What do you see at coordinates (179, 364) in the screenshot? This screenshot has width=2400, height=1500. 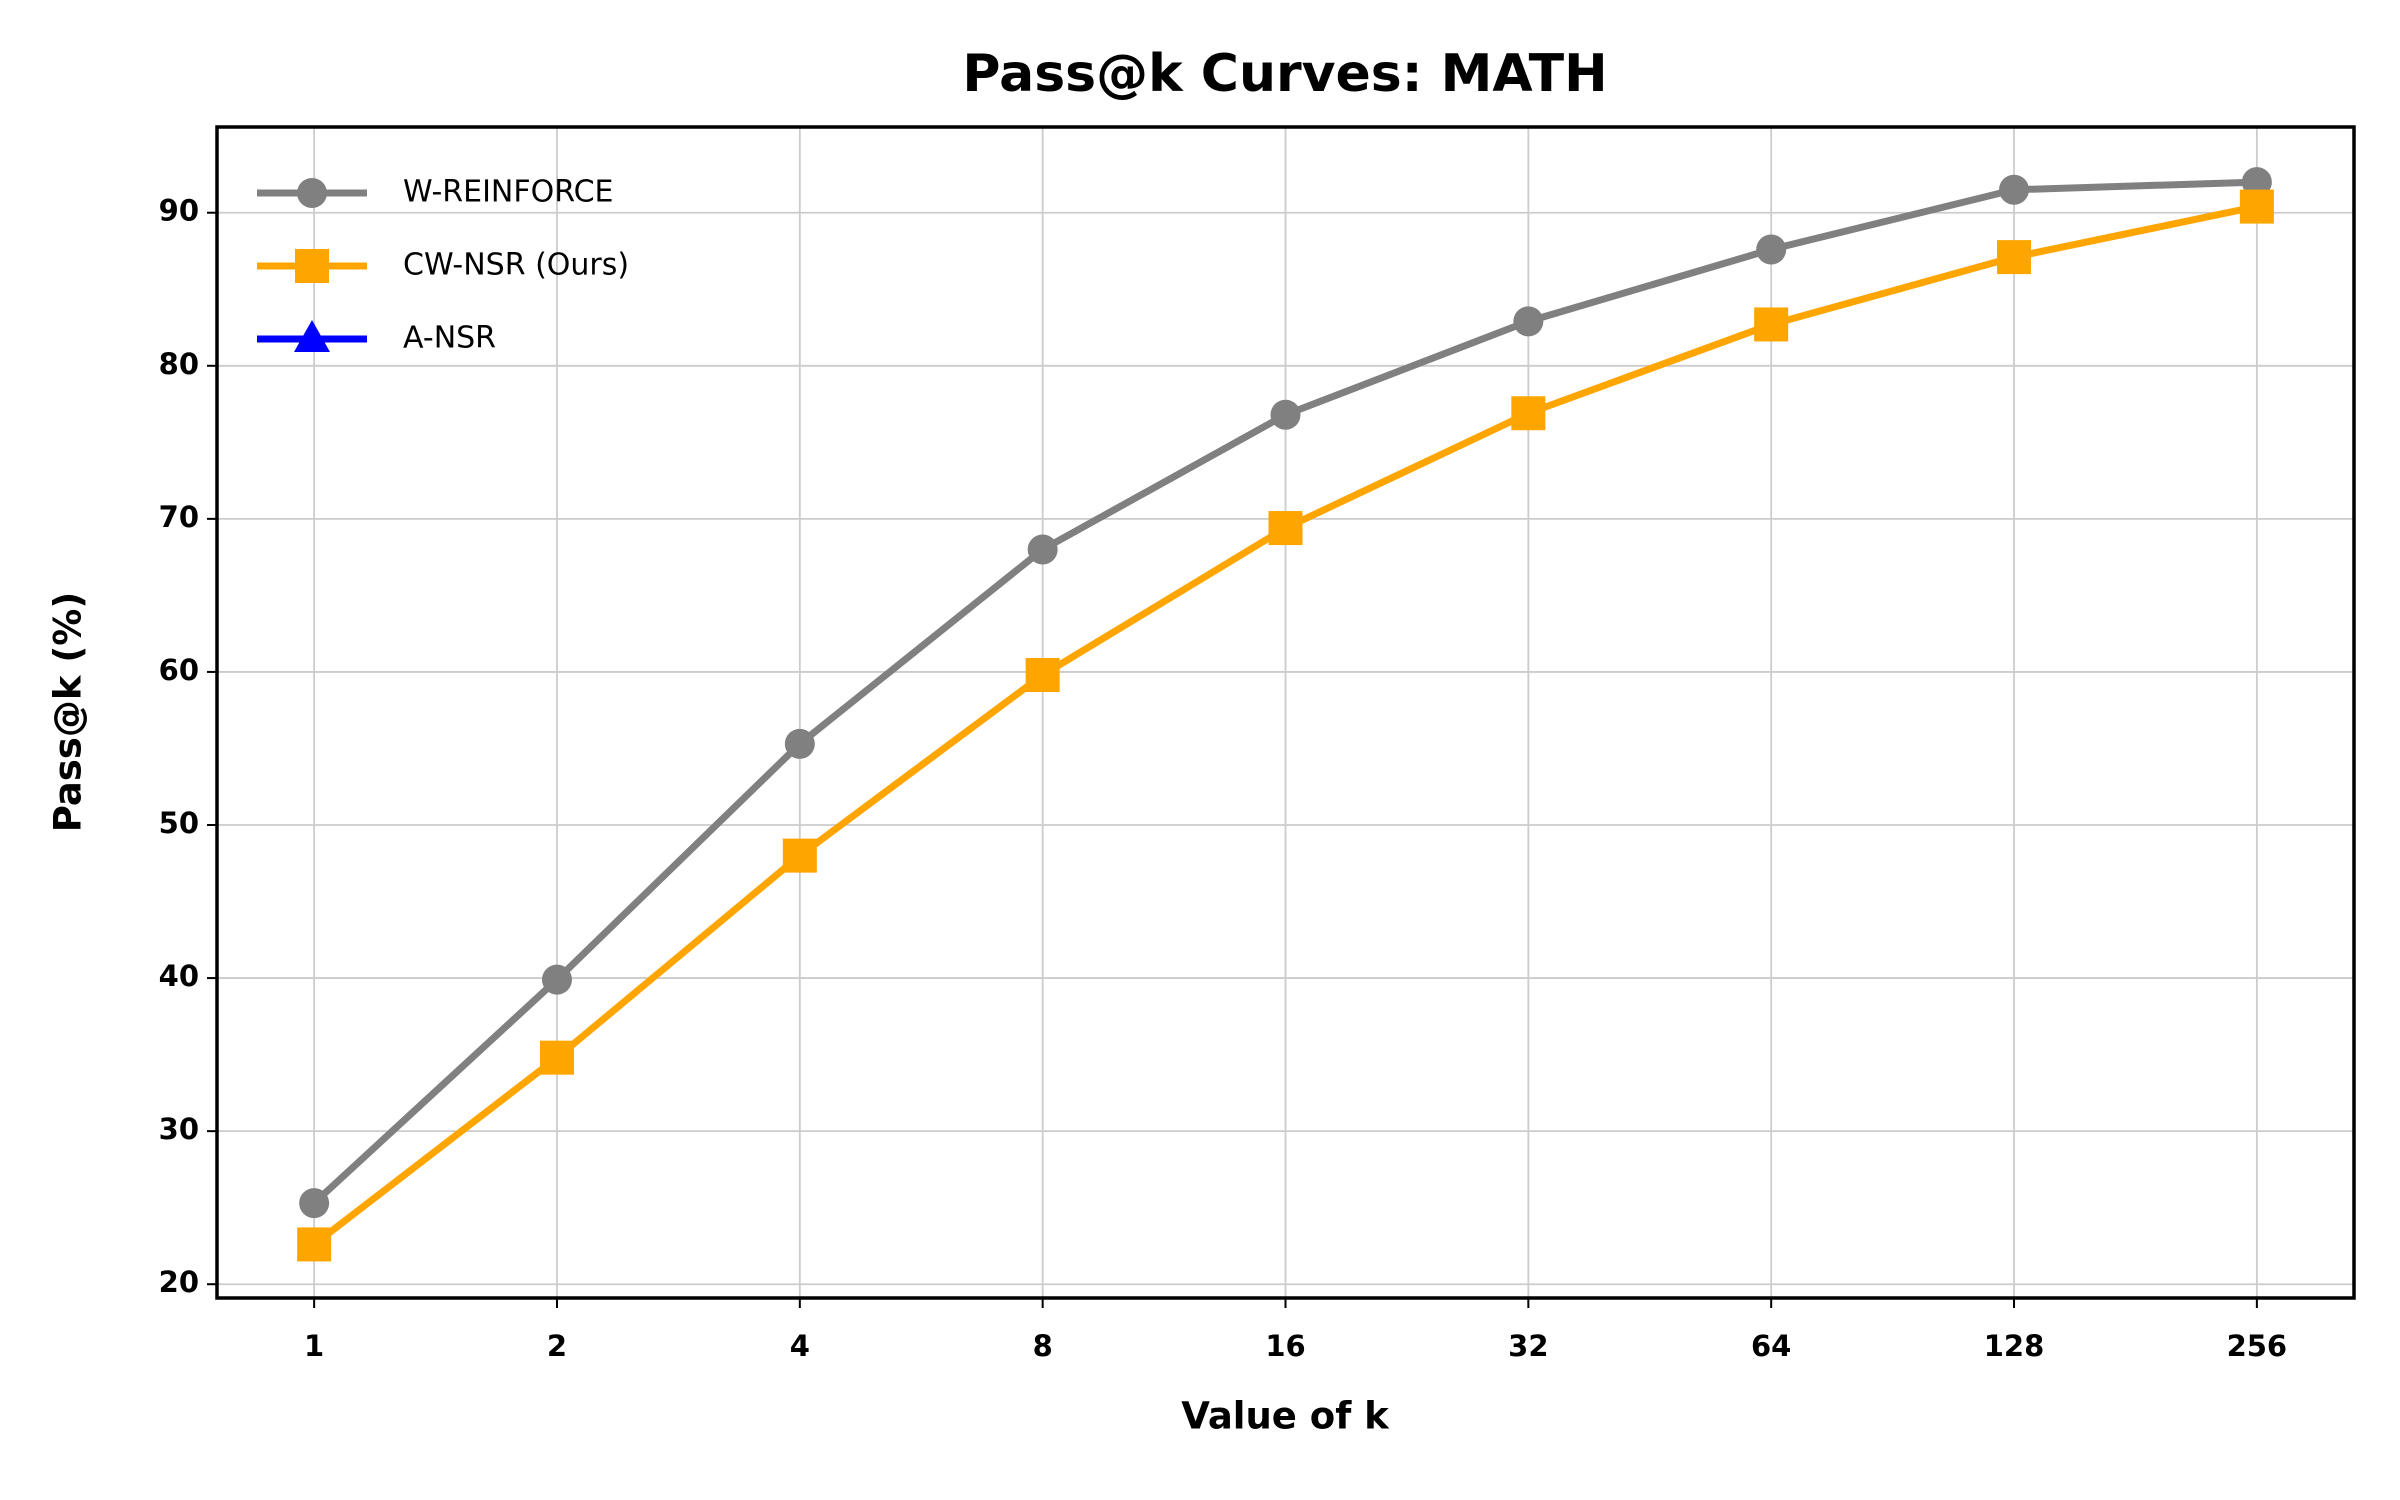 I see `y-tick-label: 80` at bounding box center [179, 364].